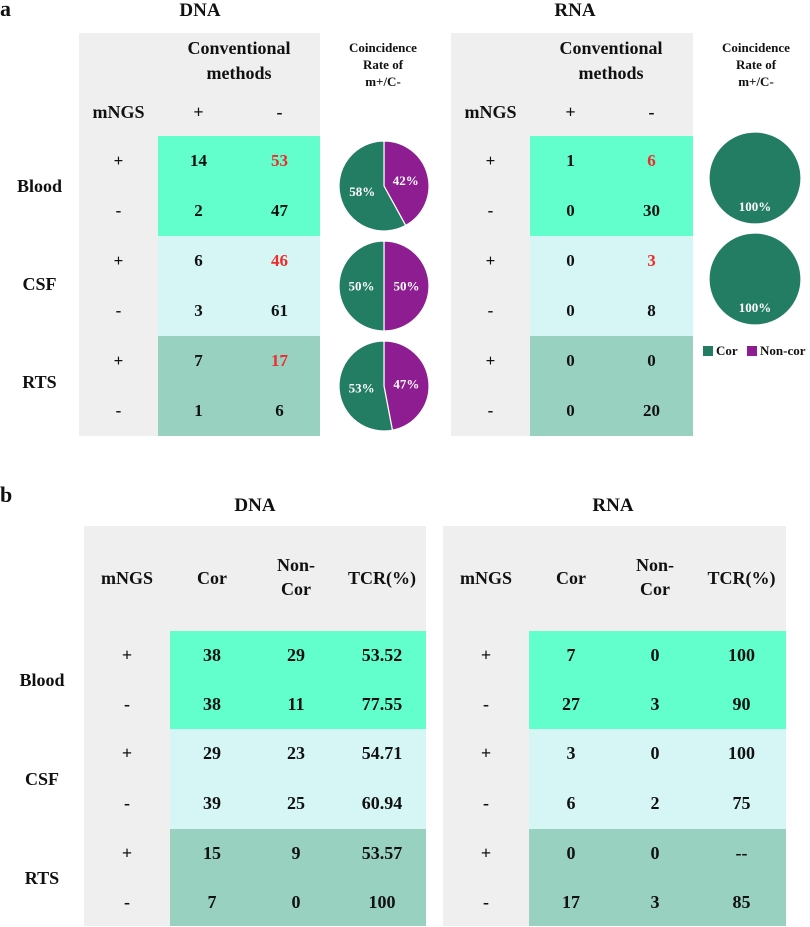  Describe the element at coordinates (654, 577) in the screenshot. I see `panel-b-rna-header-noncor: Non- Cor` at that location.